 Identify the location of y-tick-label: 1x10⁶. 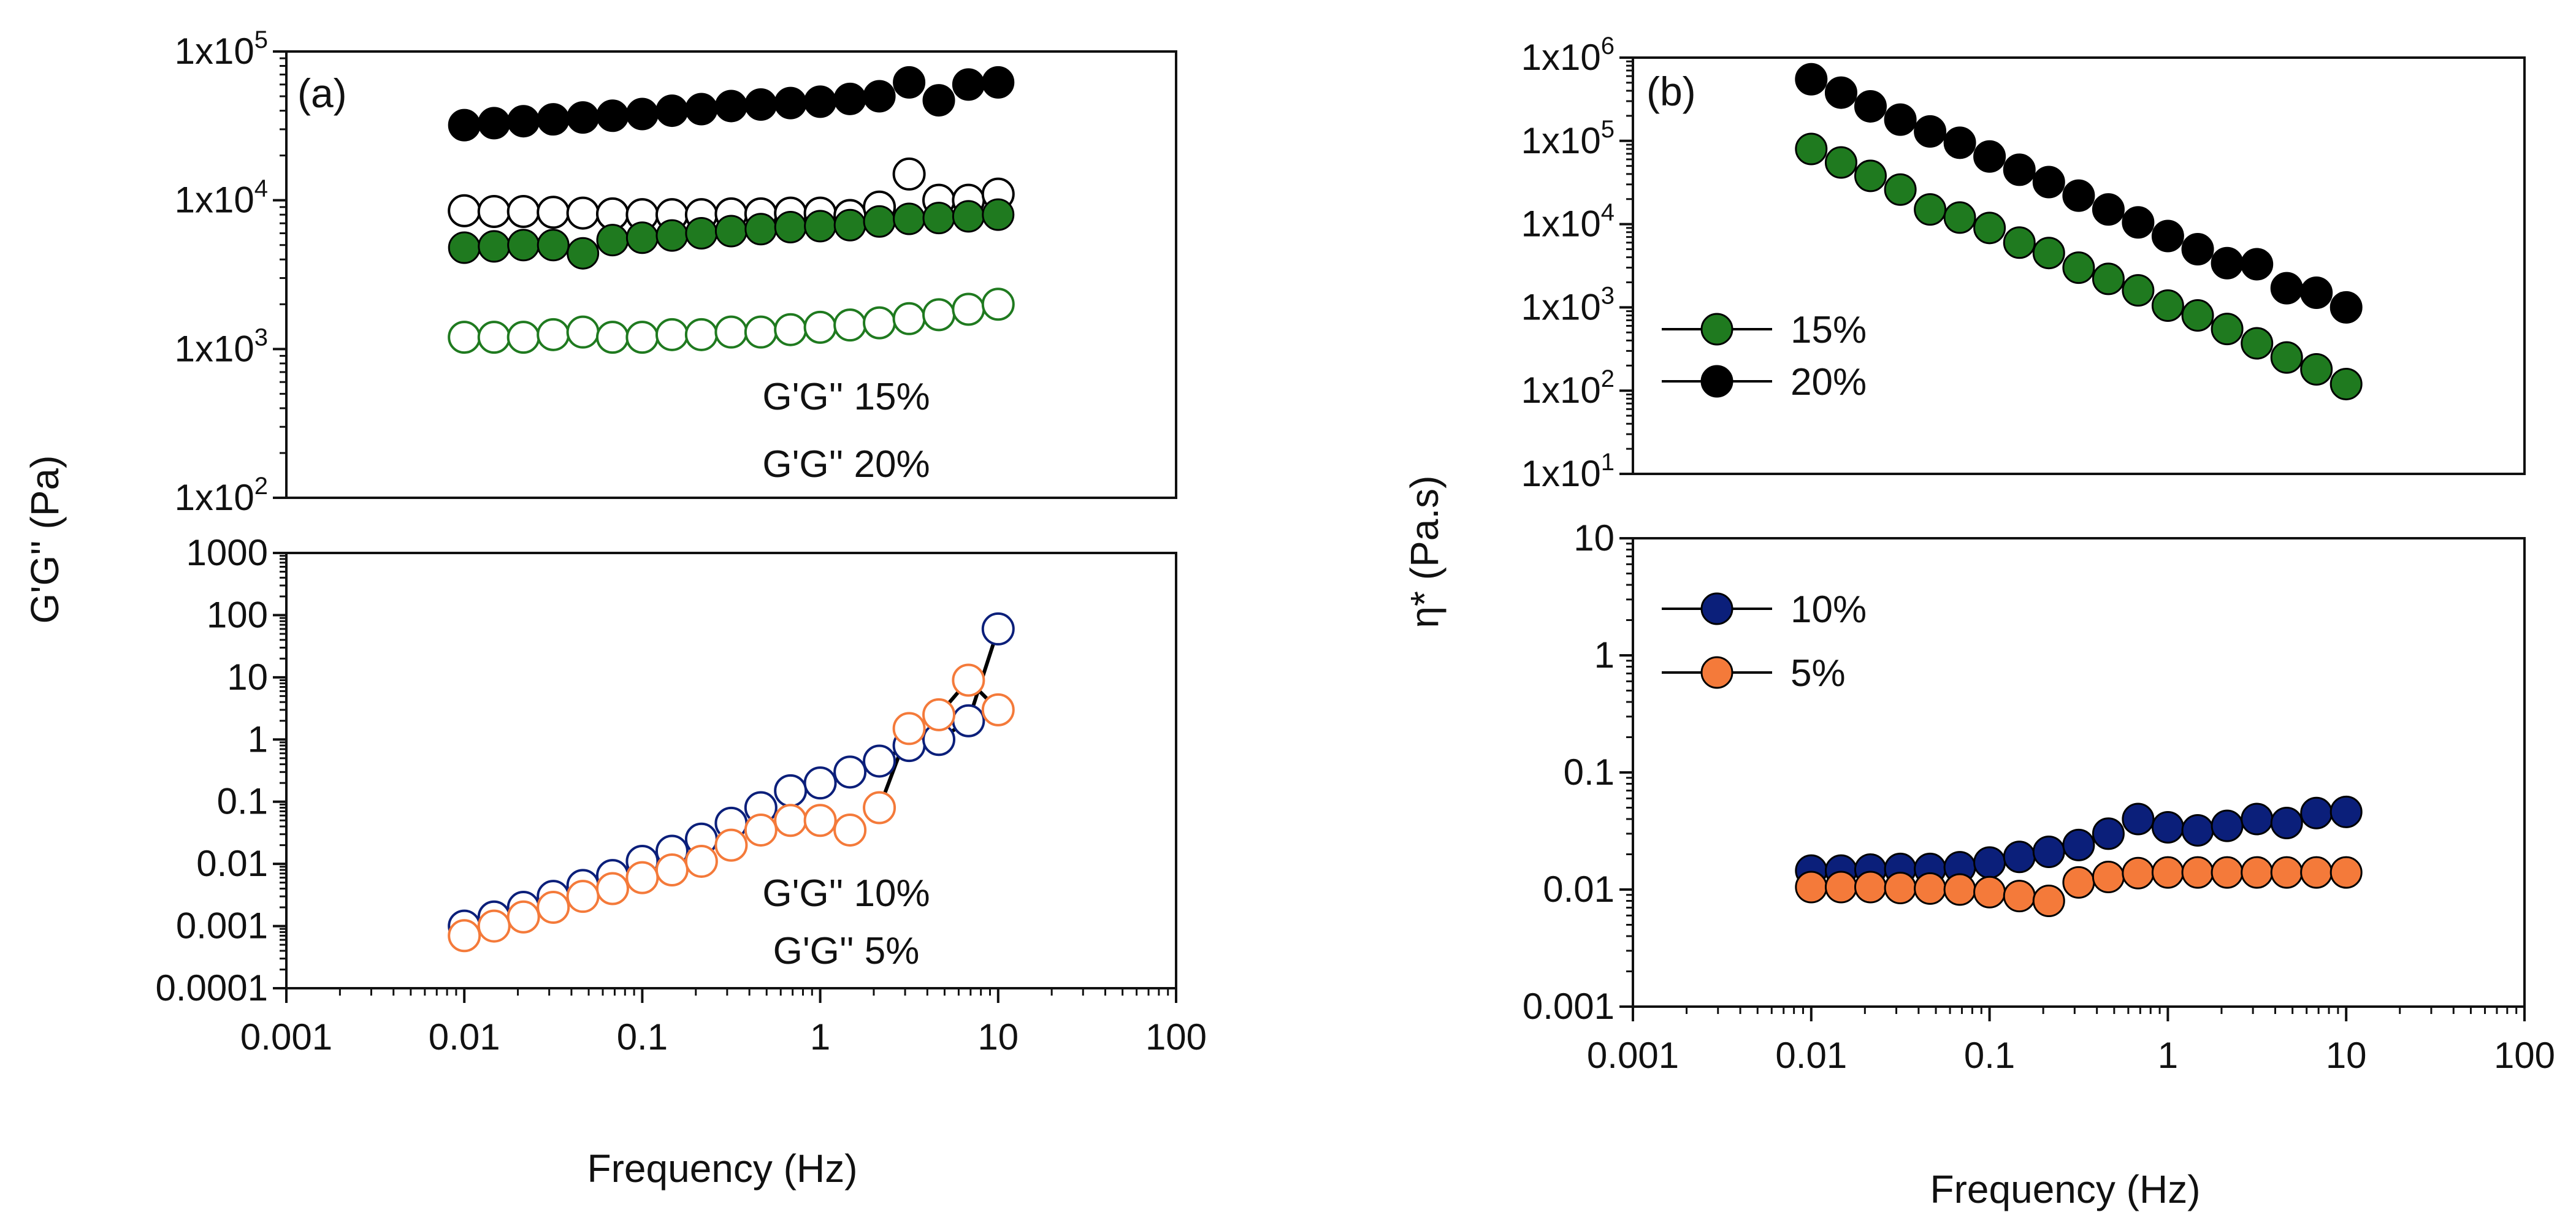
(1568, 55).